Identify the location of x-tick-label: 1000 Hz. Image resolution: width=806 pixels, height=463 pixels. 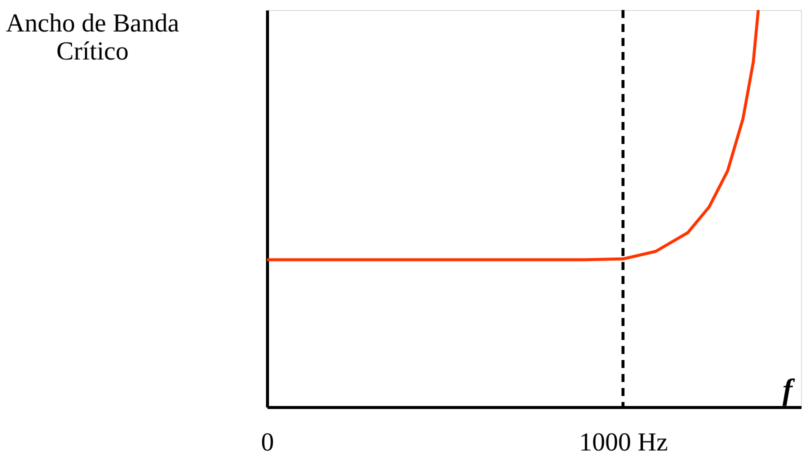
(623, 442).